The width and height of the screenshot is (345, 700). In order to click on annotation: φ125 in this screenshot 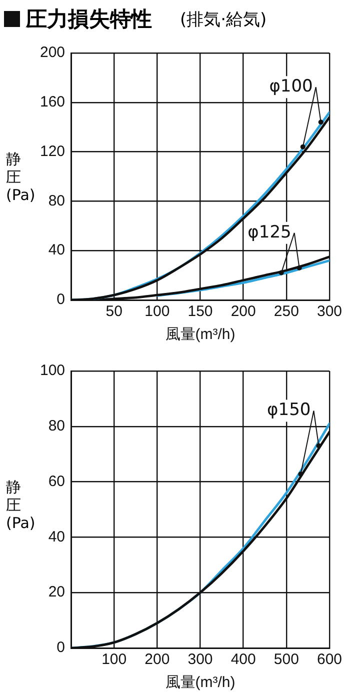, I will do `click(270, 232)`.